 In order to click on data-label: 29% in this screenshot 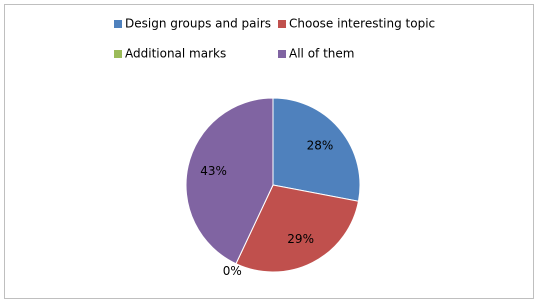, I will do `click(300, 239)`.